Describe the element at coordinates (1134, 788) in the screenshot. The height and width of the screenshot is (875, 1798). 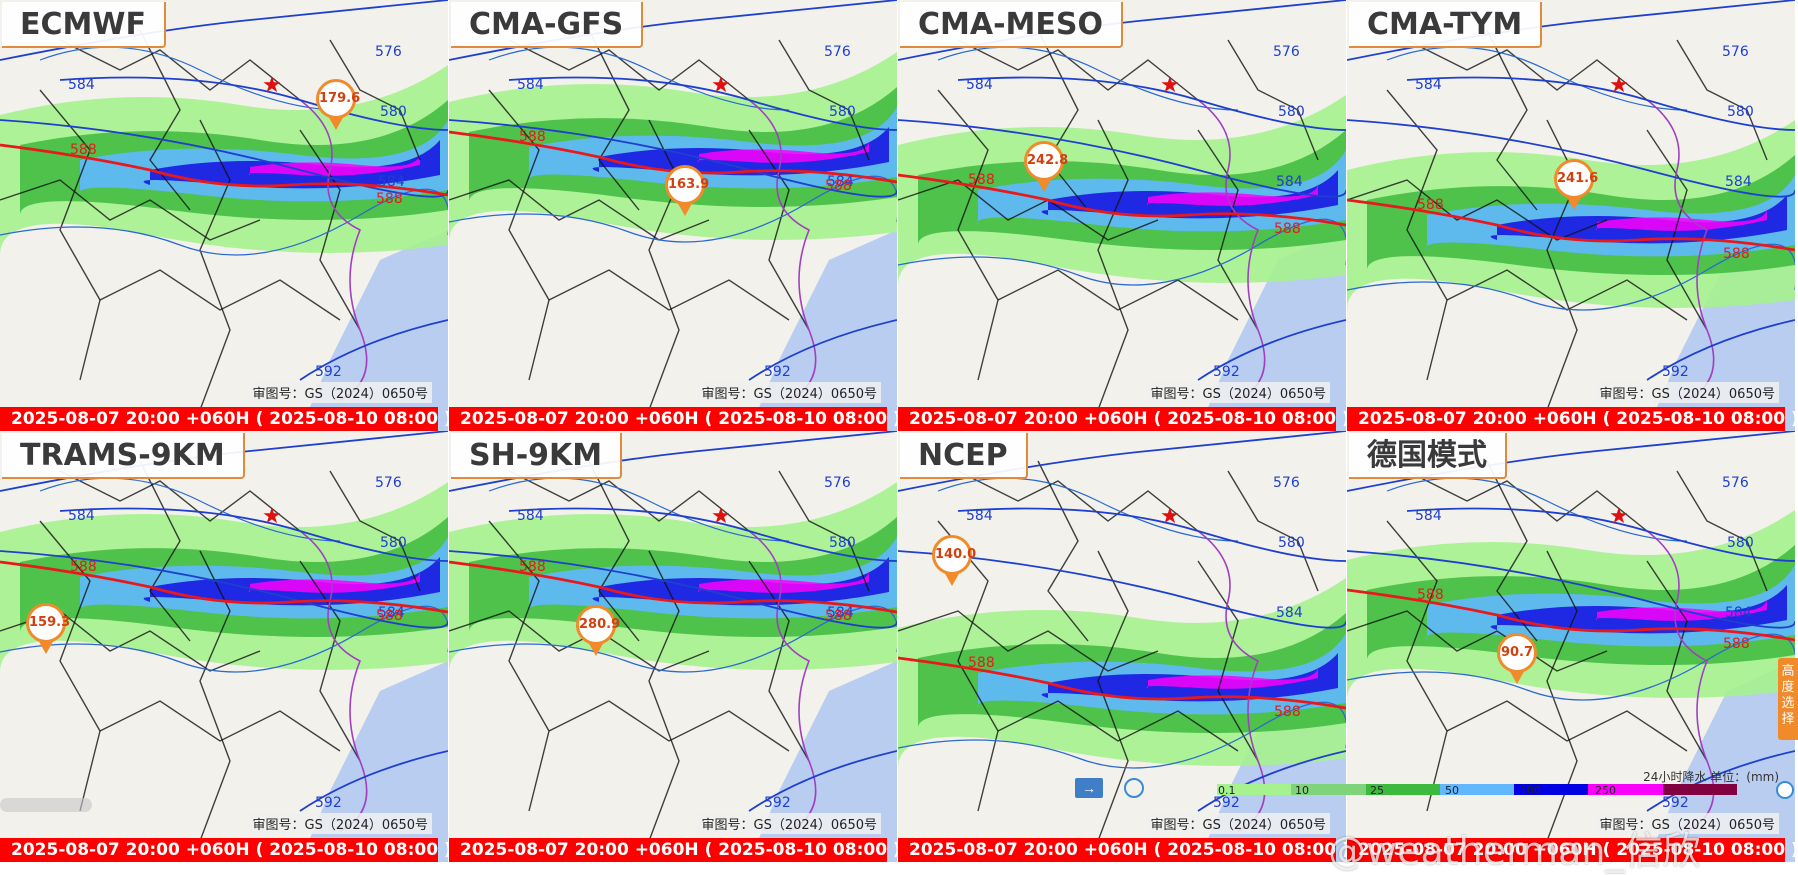
I see `search-icon` at that location.